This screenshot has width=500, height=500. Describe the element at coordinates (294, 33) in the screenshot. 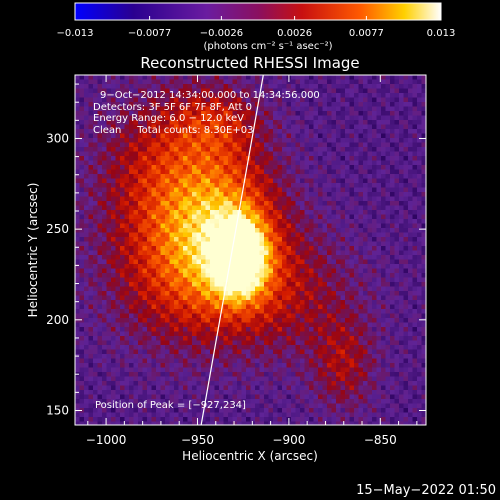

I see `colorbar-tick-label: 0.0026` at that location.